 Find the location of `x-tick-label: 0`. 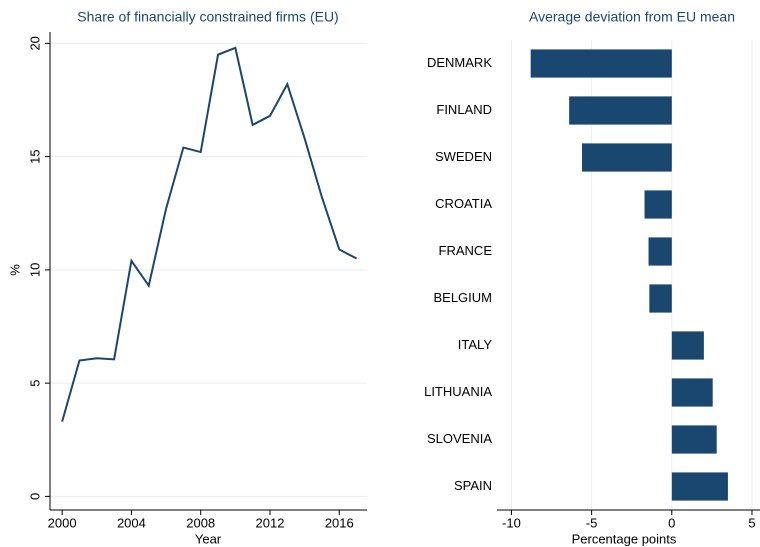

x-tick-label: 0 is located at coordinates (671, 522).